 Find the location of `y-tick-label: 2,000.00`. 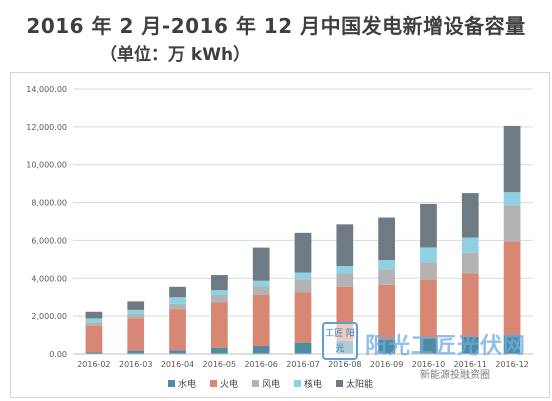

y-tick-label: 2,000.00 is located at coordinates (49, 316).